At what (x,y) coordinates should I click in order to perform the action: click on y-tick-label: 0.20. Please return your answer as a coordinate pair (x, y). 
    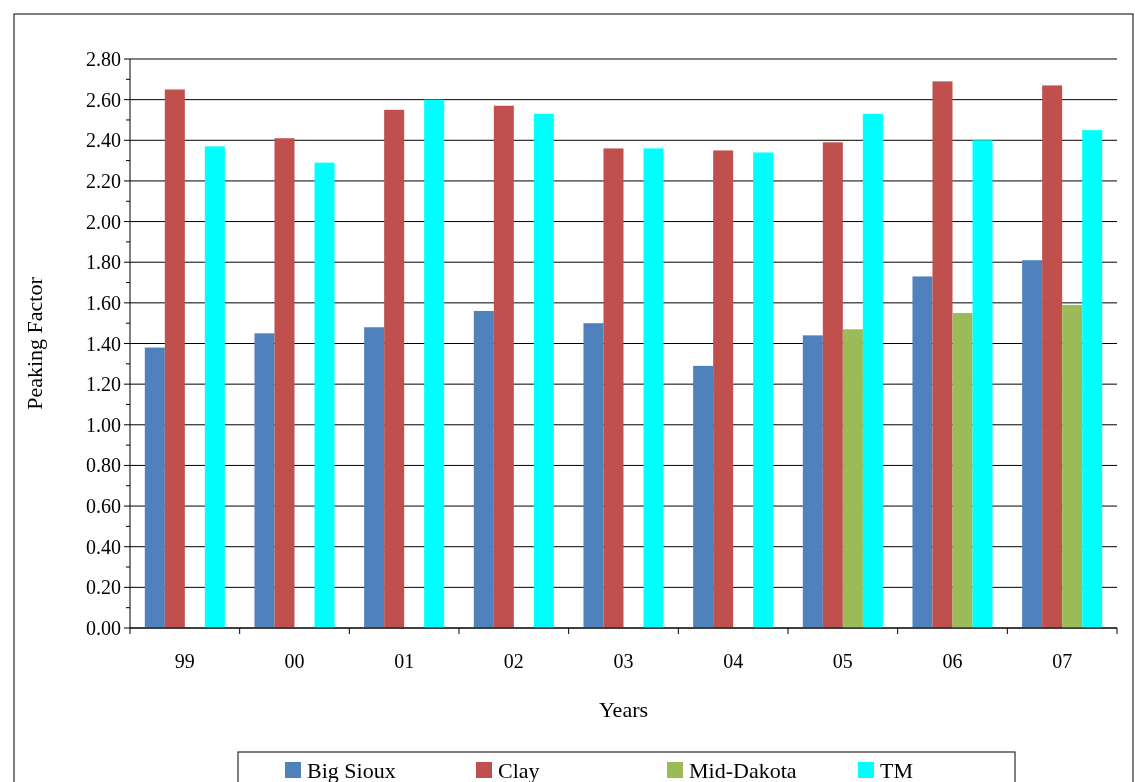
    Looking at the image, I should click on (103, 587).